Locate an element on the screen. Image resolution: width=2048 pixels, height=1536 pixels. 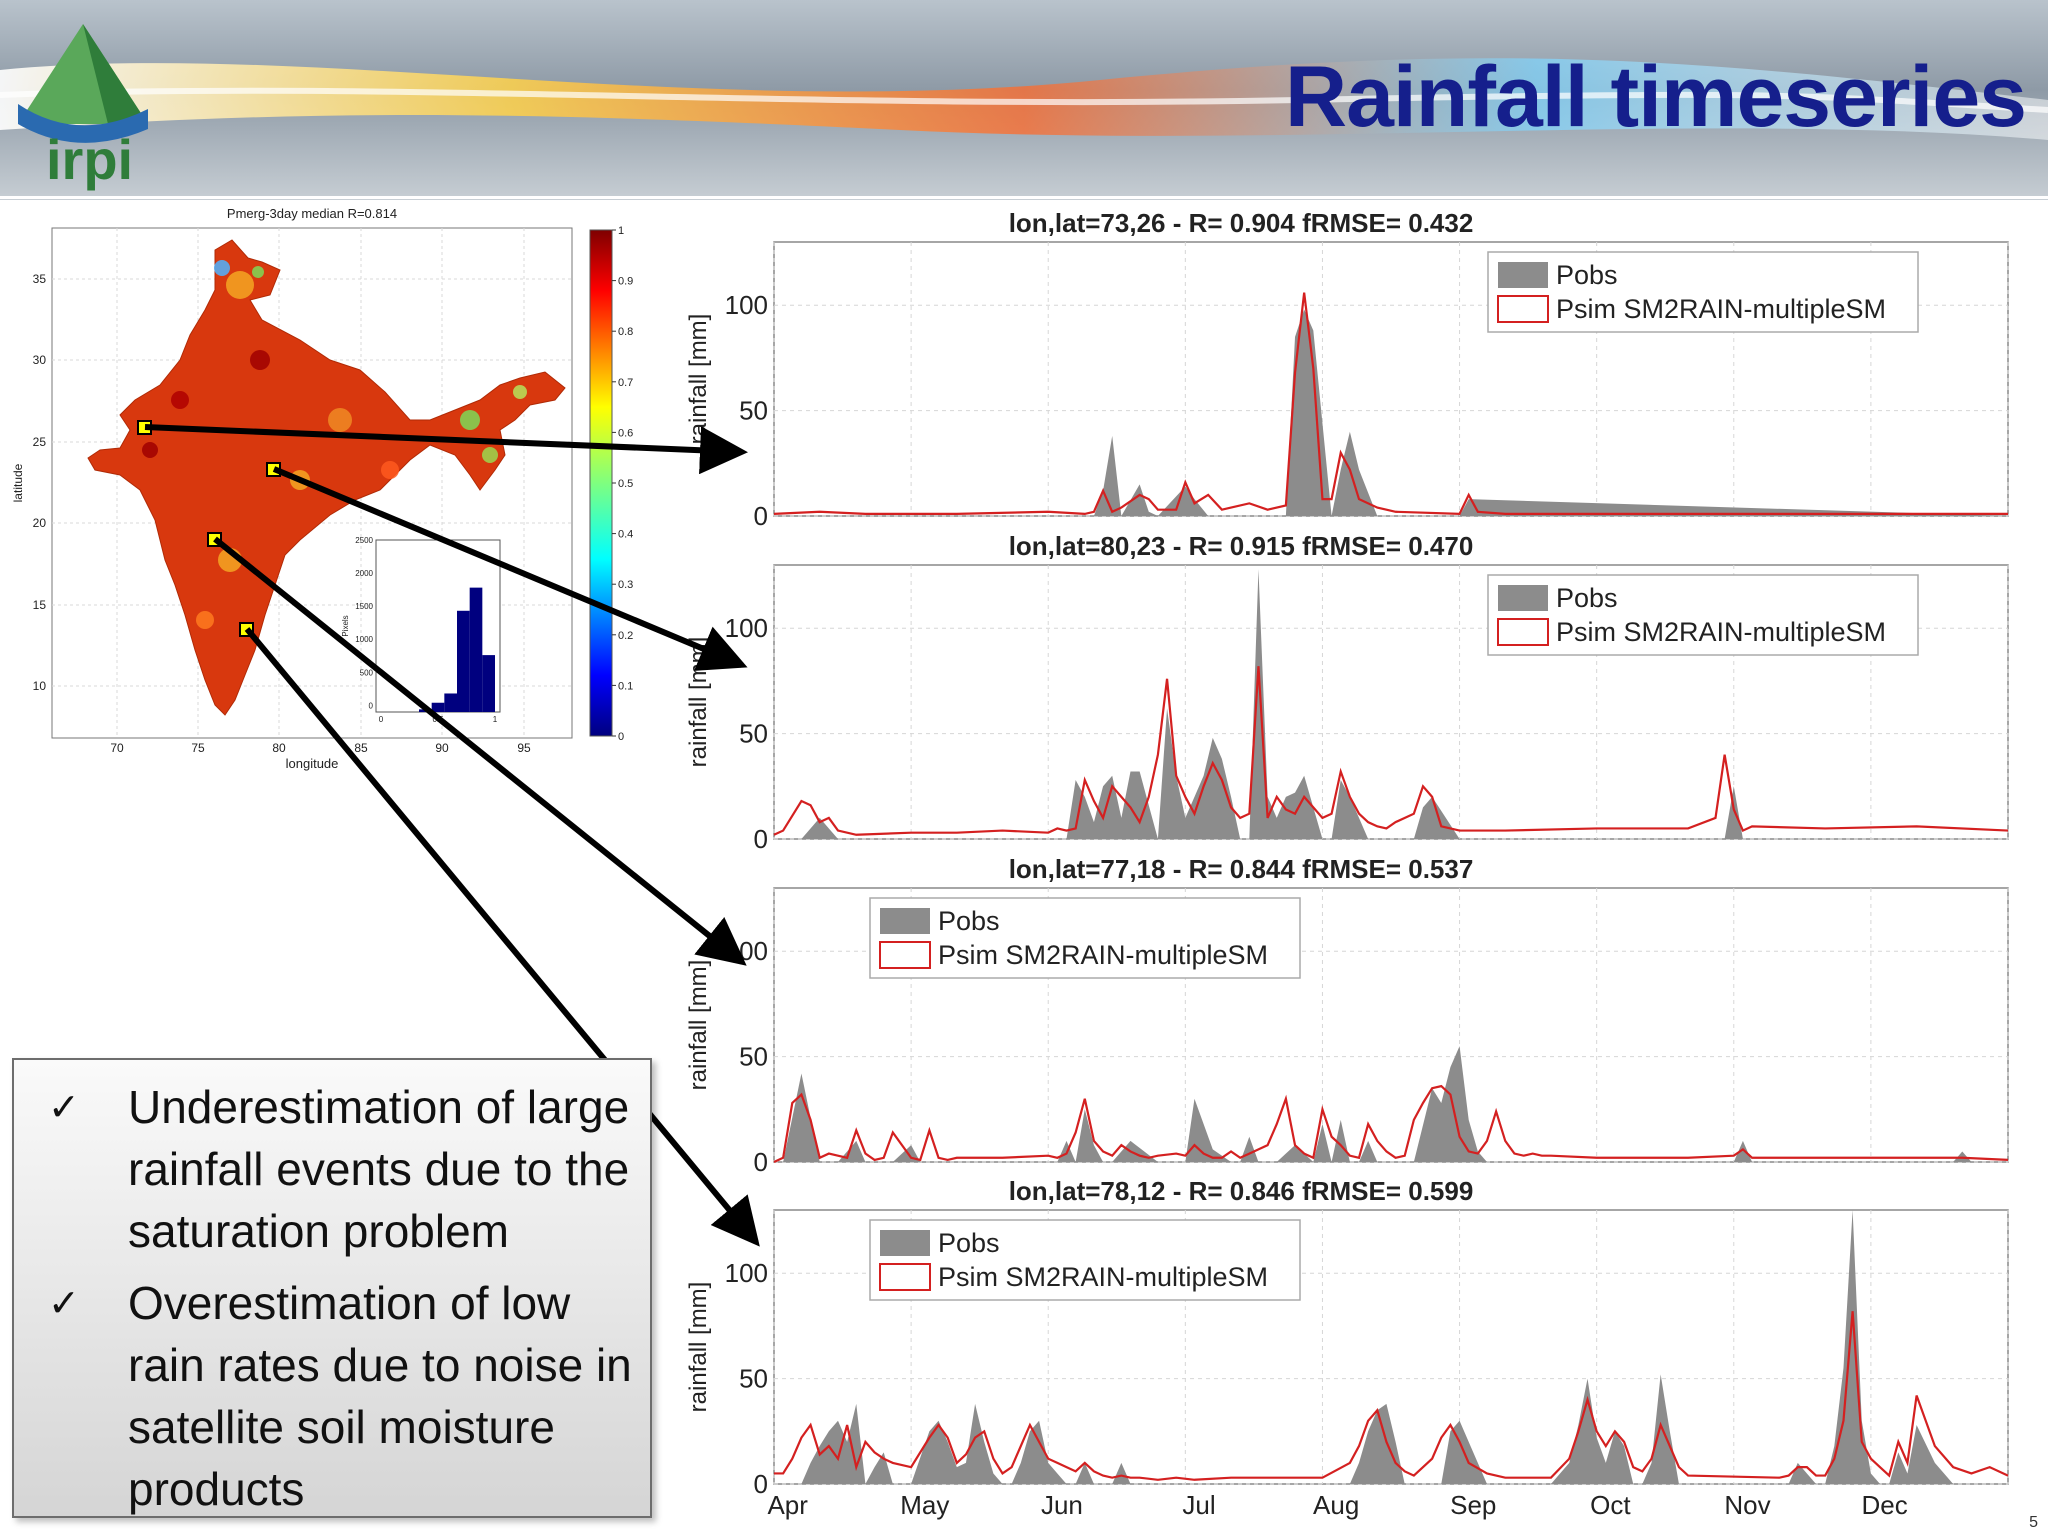
histogram-ytick: 500 is located at coordinates (367, 672).